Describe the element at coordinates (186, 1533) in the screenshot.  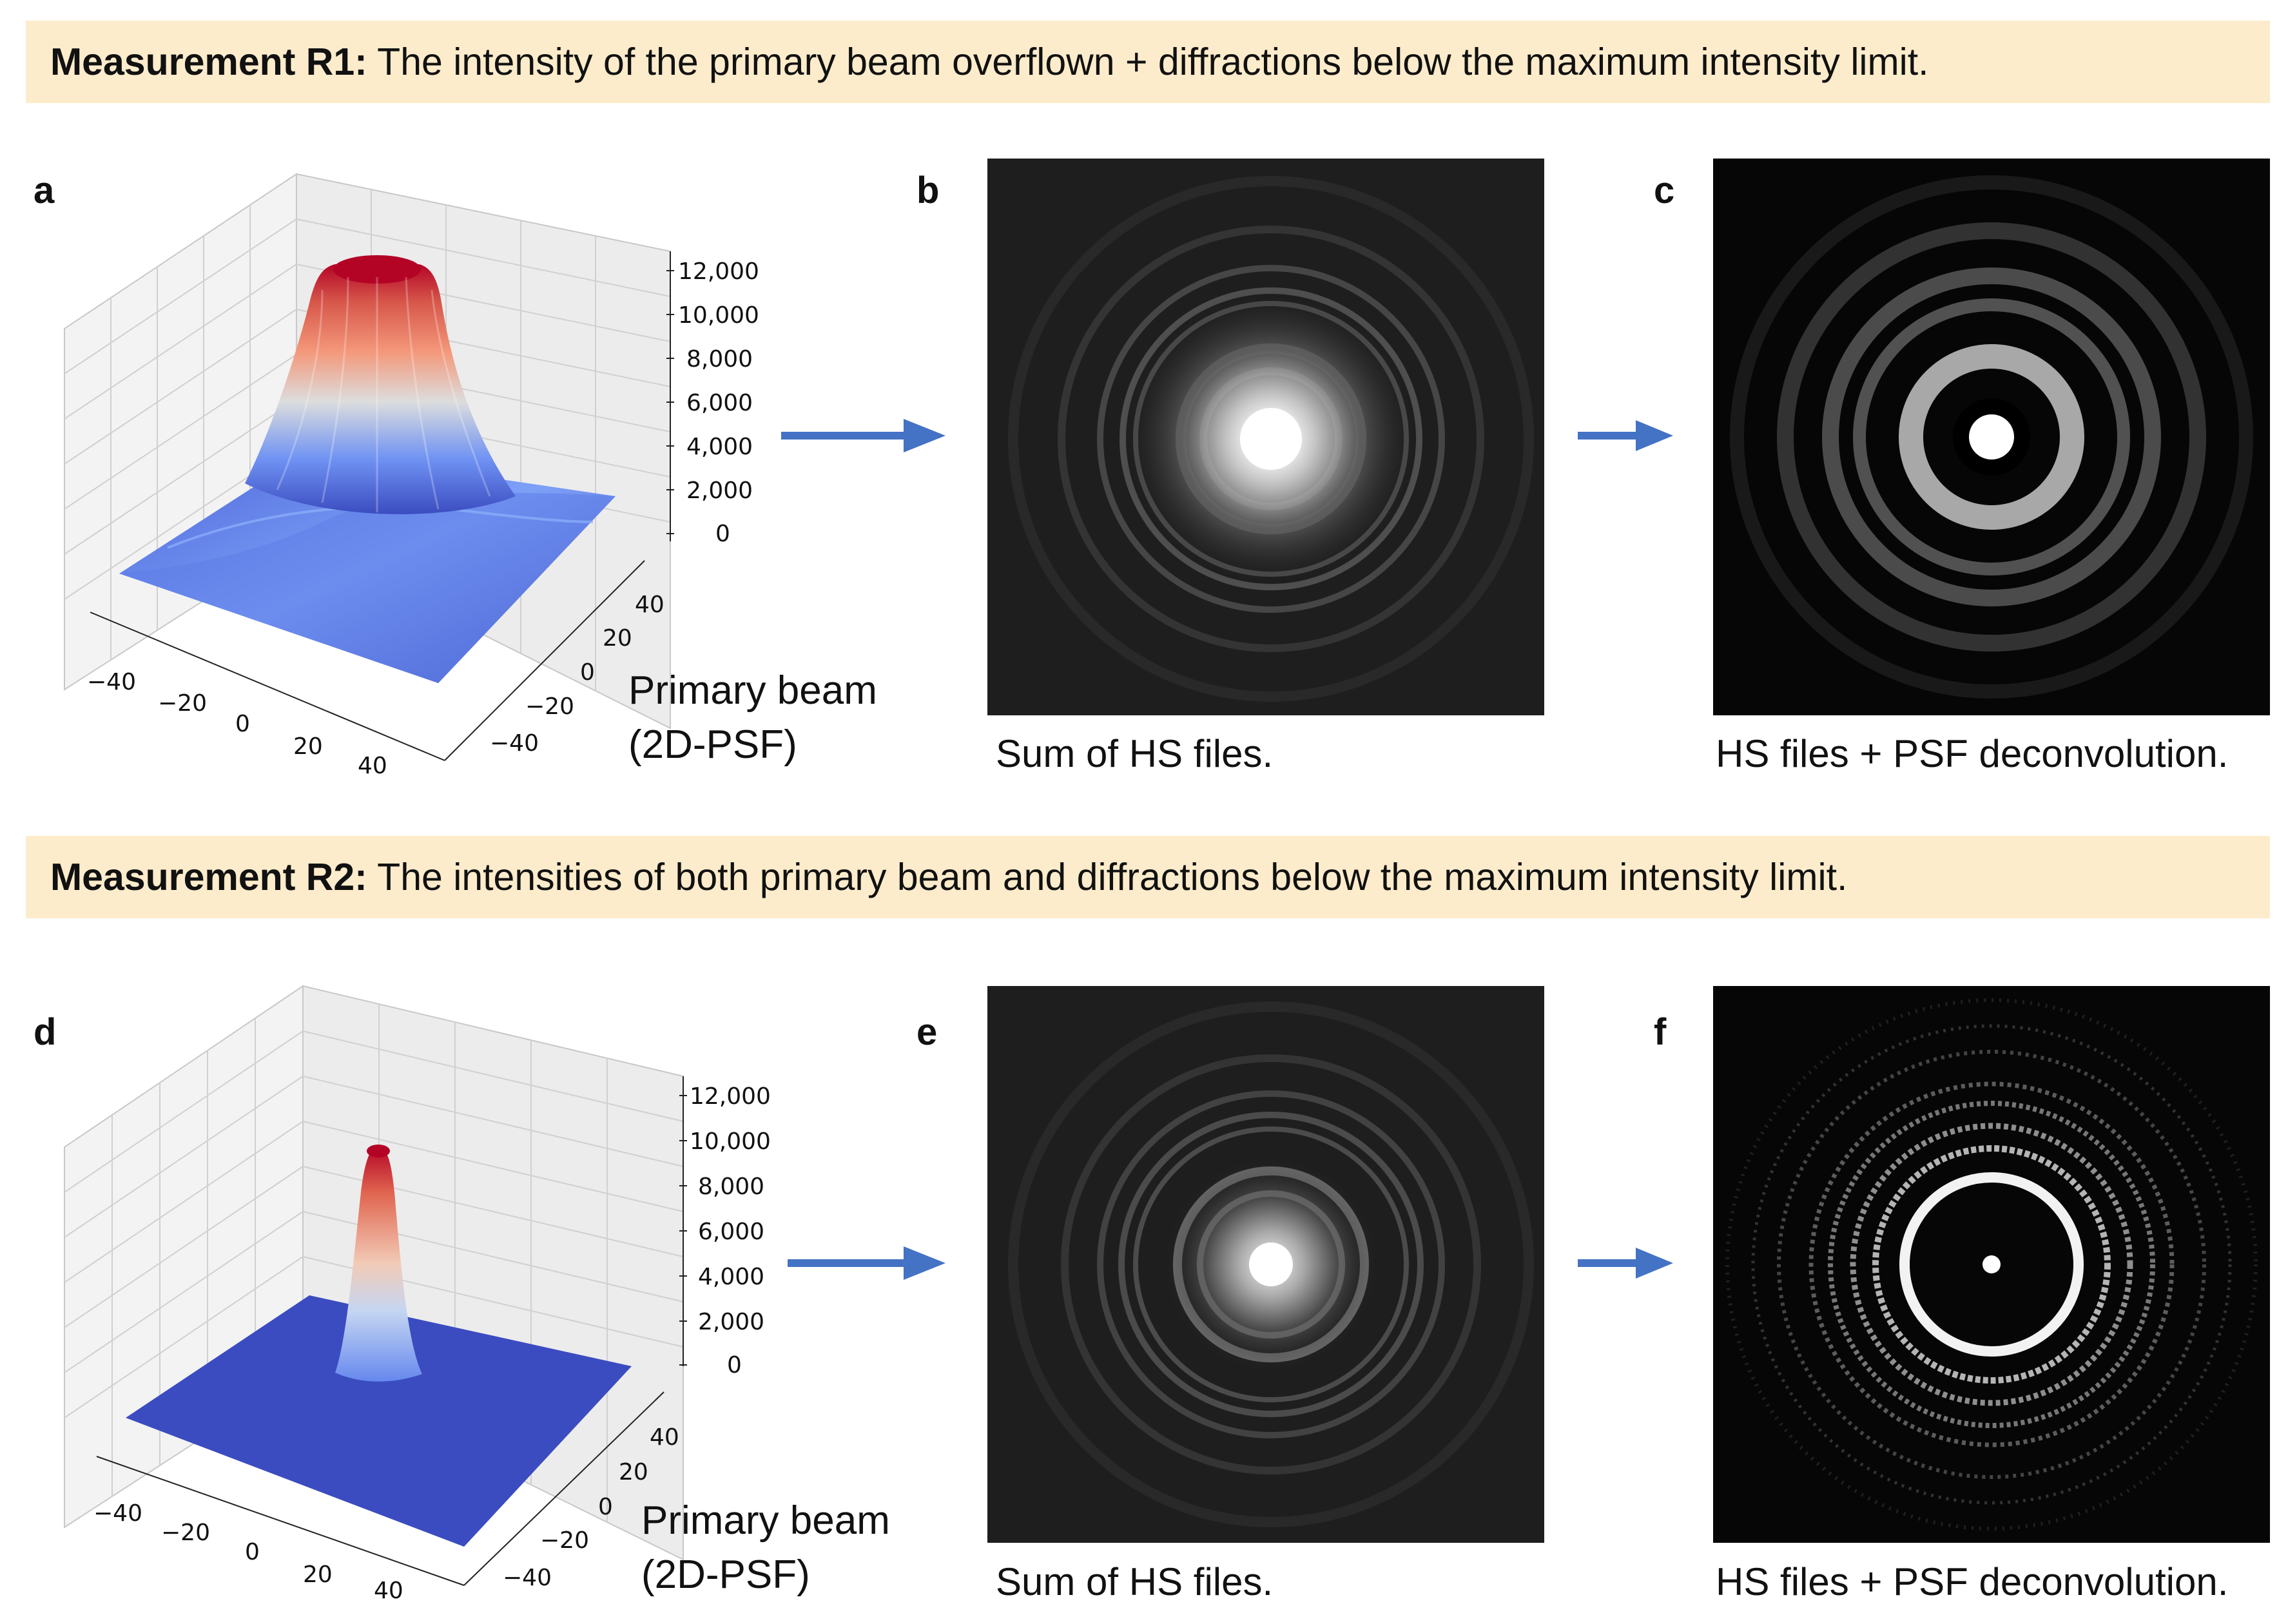
I see `x-tick-r2-n20: −20` at that location.